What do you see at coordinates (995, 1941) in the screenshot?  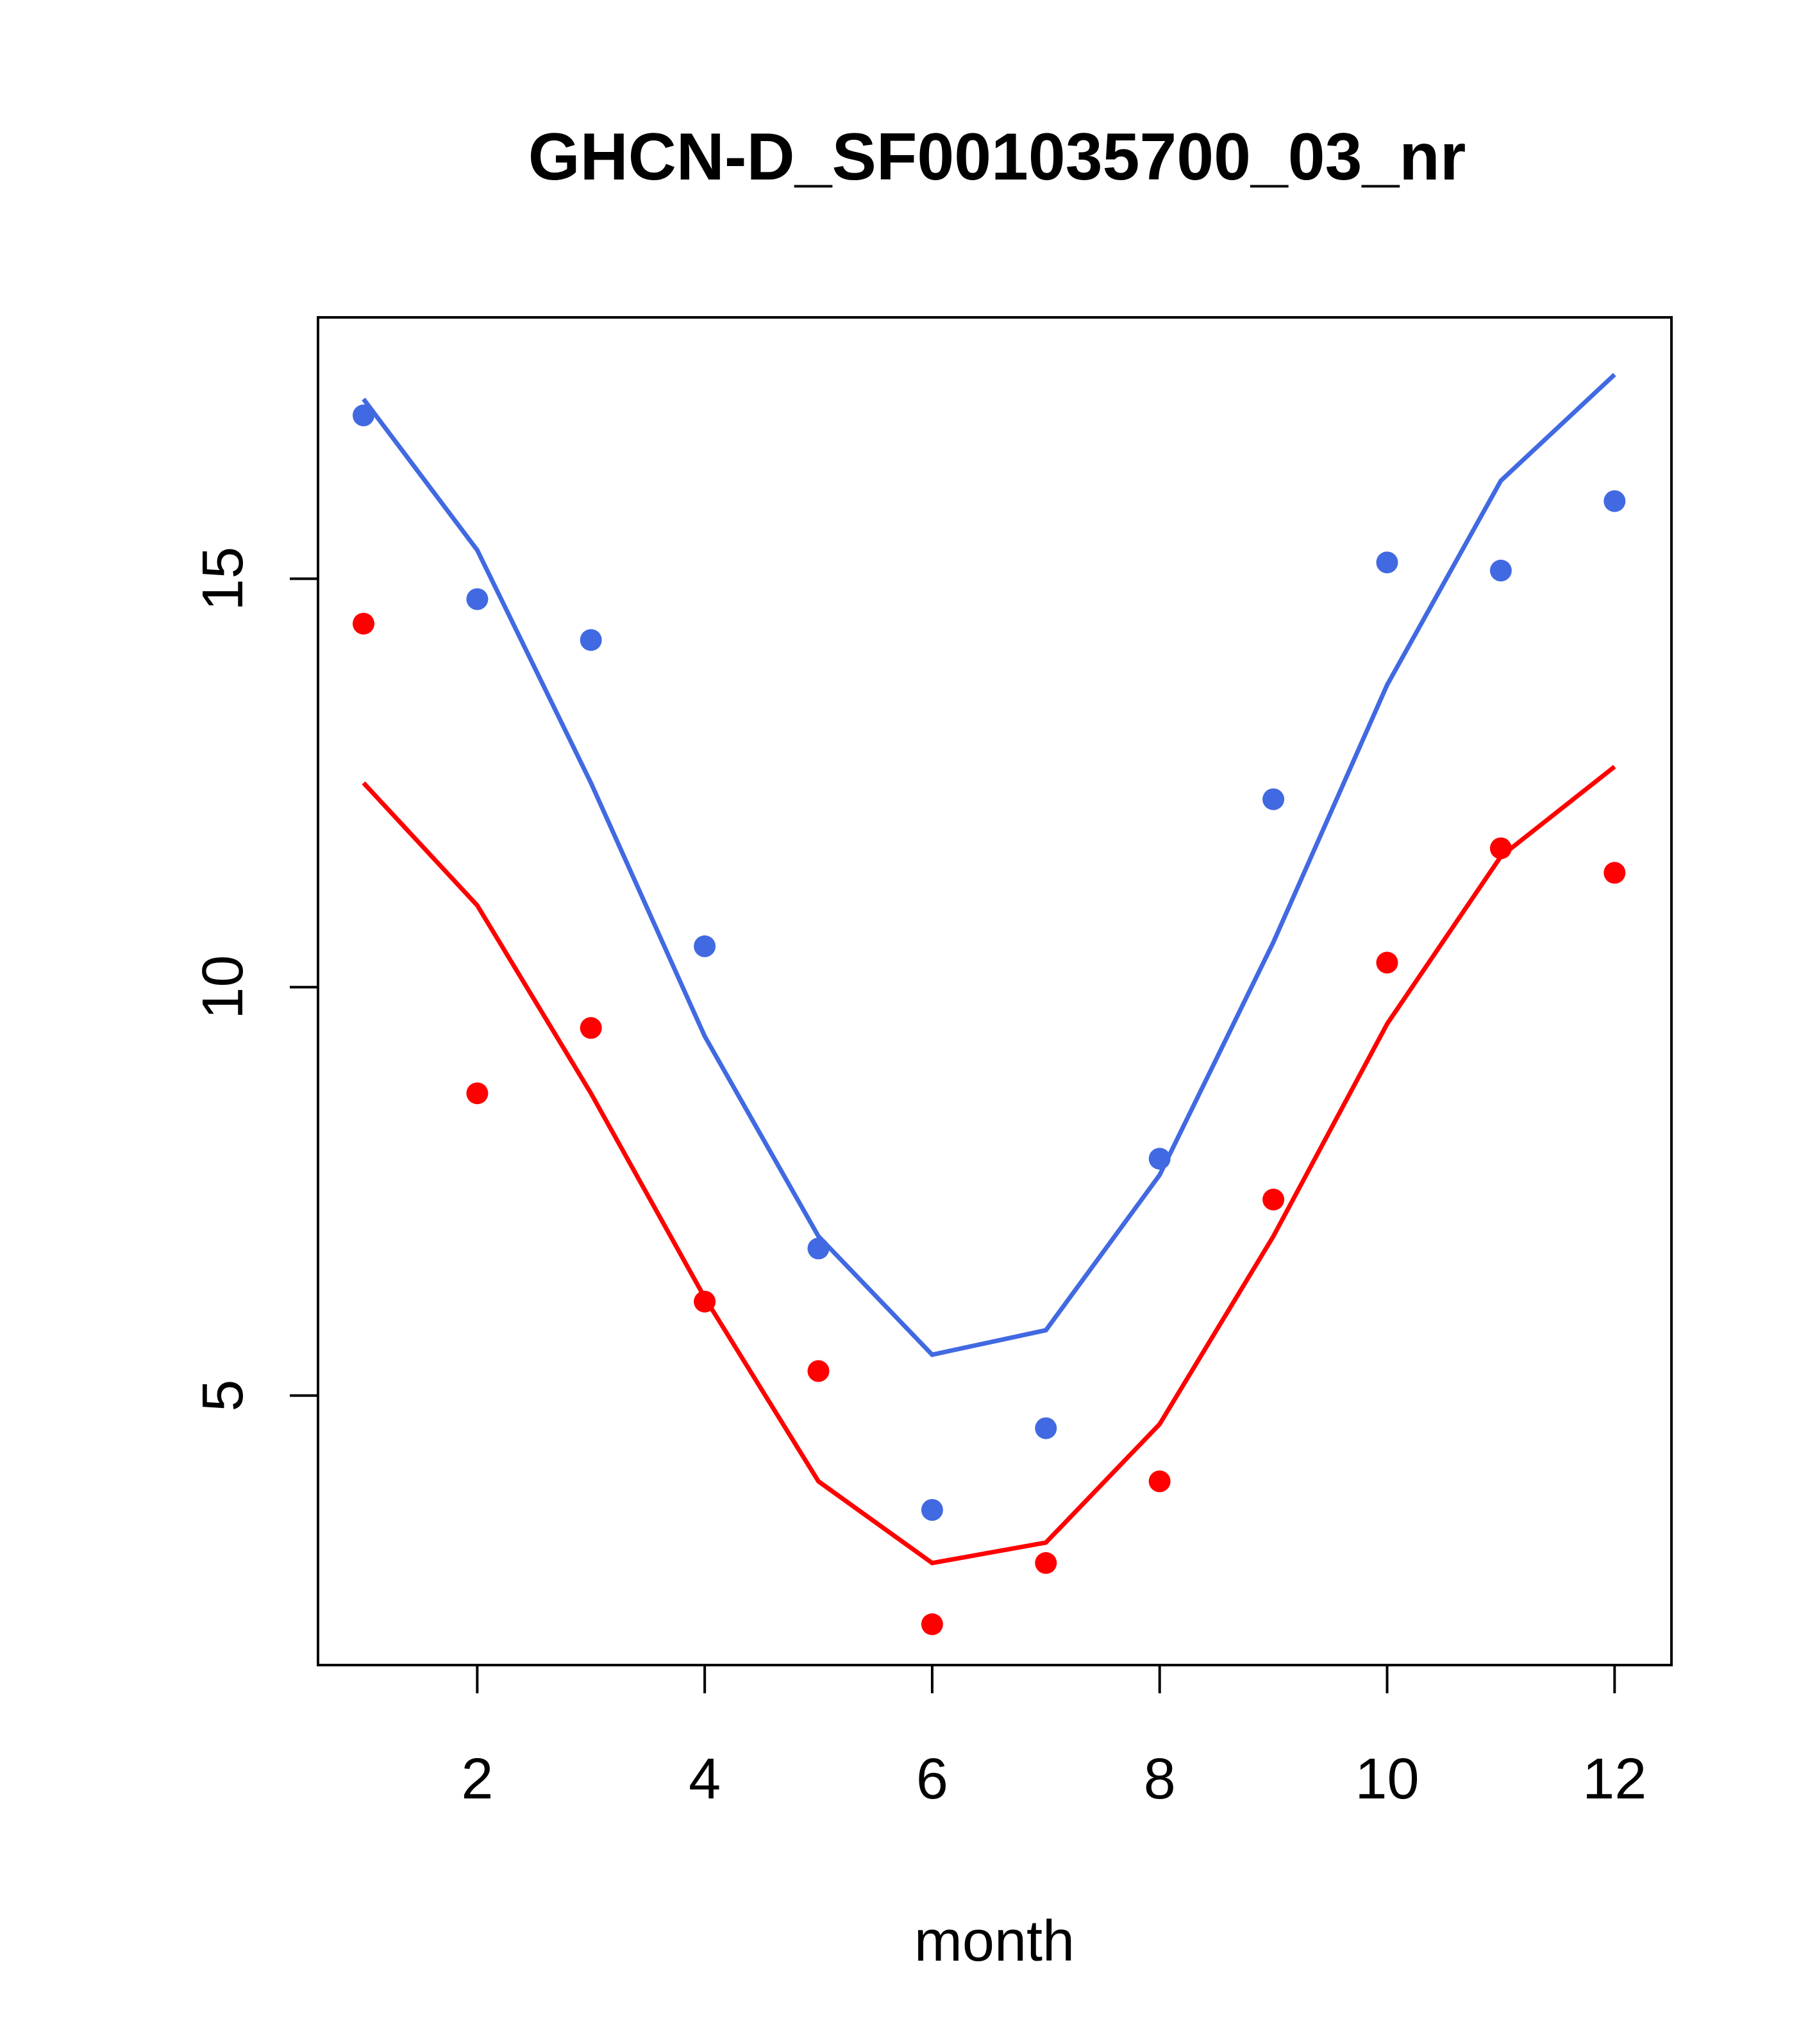 I see `x-axis-label: month` at bounding box center [995, 1941].